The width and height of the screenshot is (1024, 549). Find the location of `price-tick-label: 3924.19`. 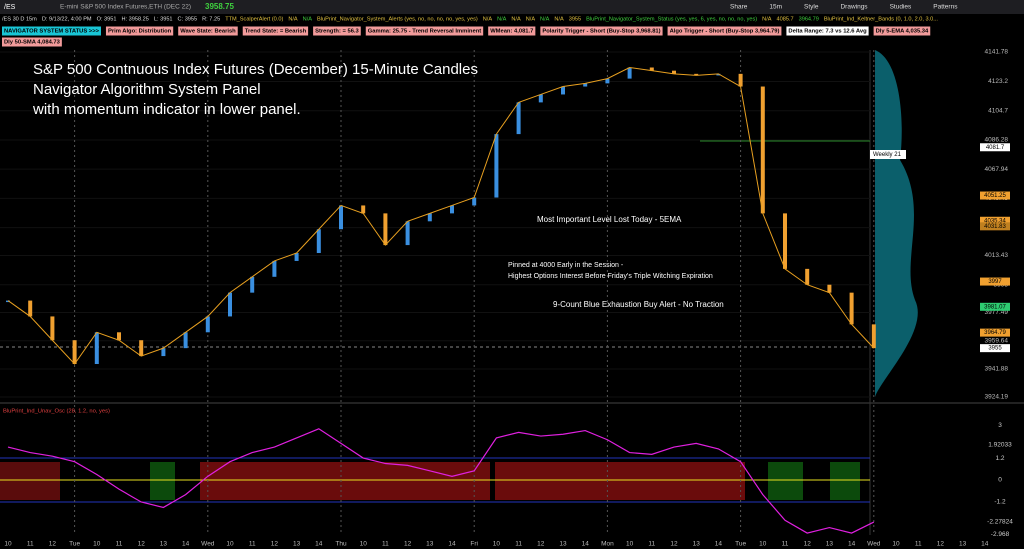

price-tick-label: 3924.19 is located at coordinates (997, 397).